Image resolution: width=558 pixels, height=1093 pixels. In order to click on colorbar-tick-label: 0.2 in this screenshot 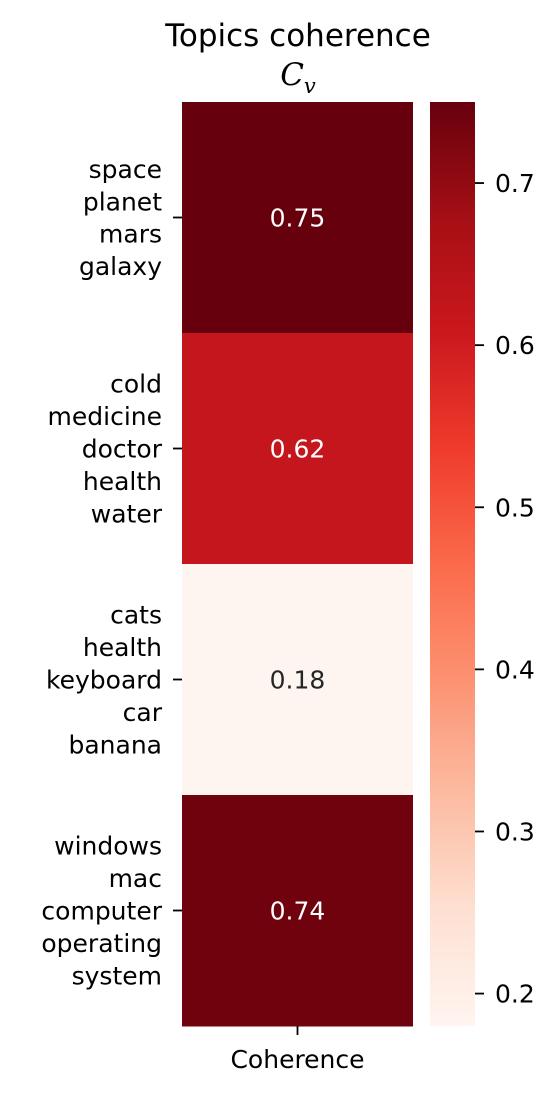, I will do `click(515, 994)`.